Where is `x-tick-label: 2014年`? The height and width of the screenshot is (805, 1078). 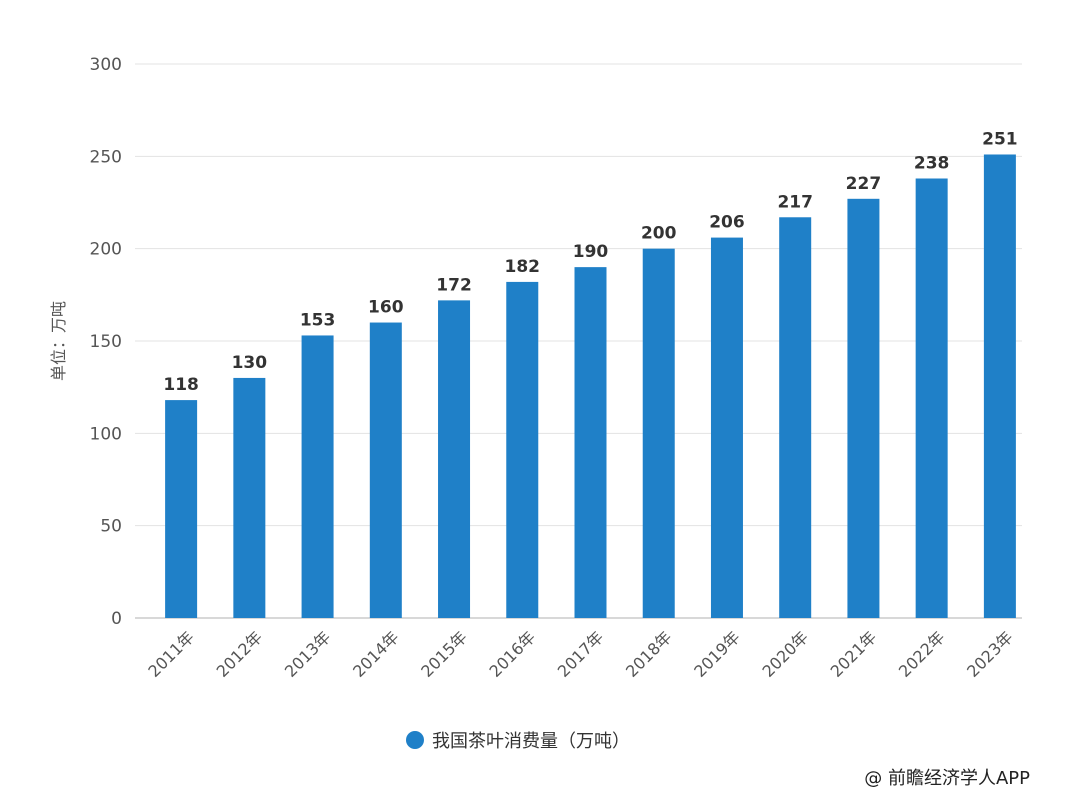
x-tick-label: 2014年 is located at coordinates (376, 654).